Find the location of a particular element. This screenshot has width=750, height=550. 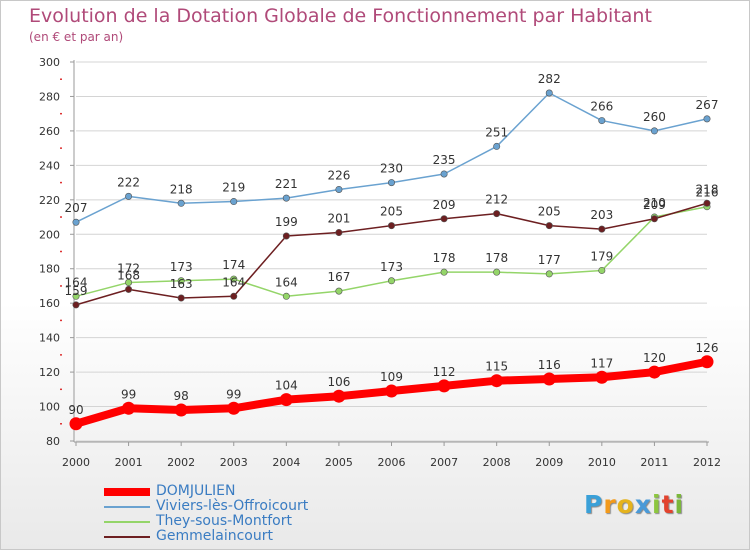

data-label: 120 is located at coordinates (654, 358).